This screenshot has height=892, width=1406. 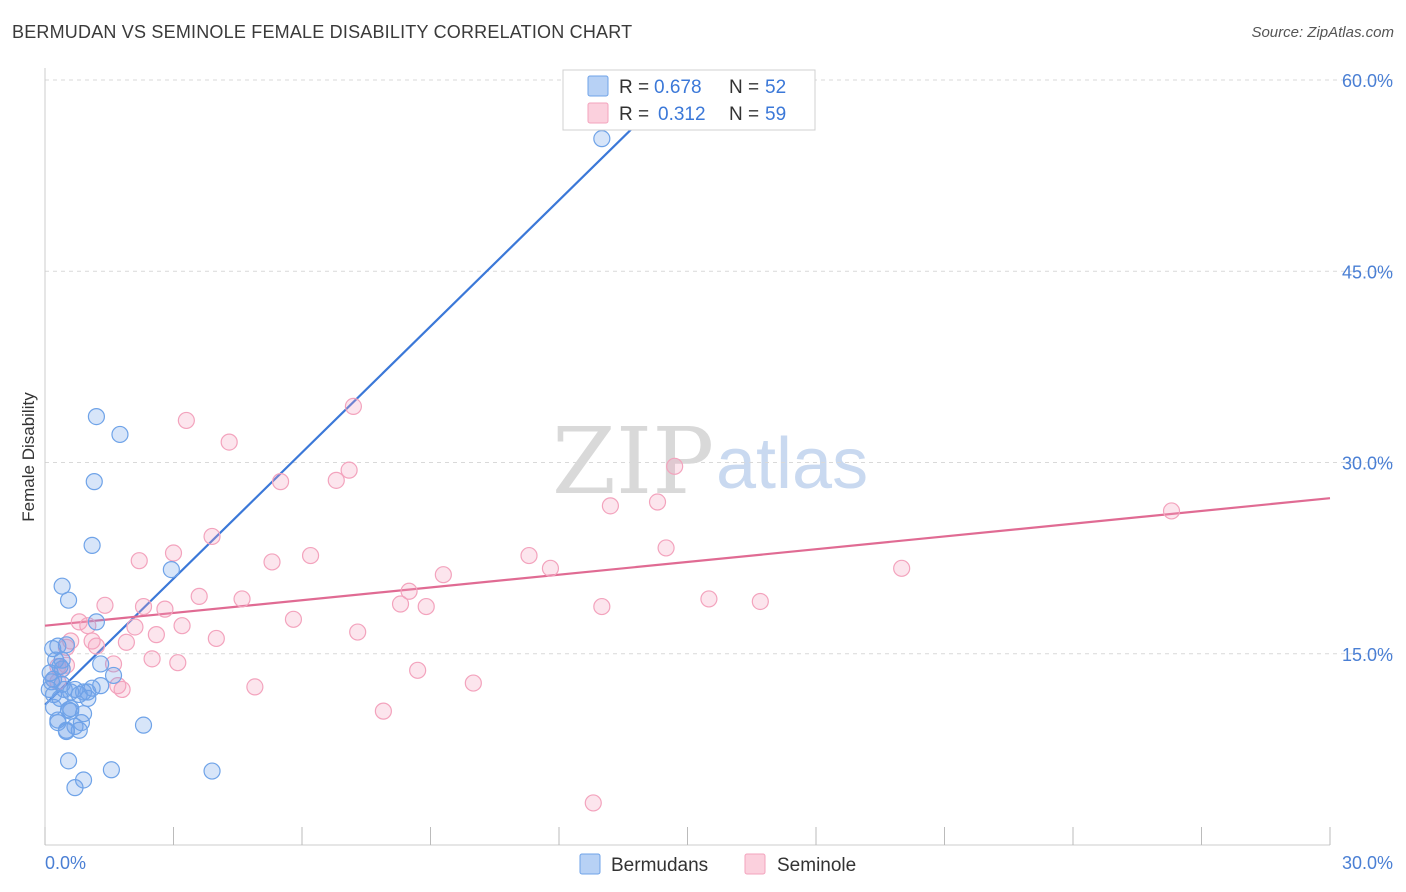 What do you see at coordinates (775, 87) in the screenshot?
I see `legend-n-value-bermudans: 52` at bounding box center [775, 87].